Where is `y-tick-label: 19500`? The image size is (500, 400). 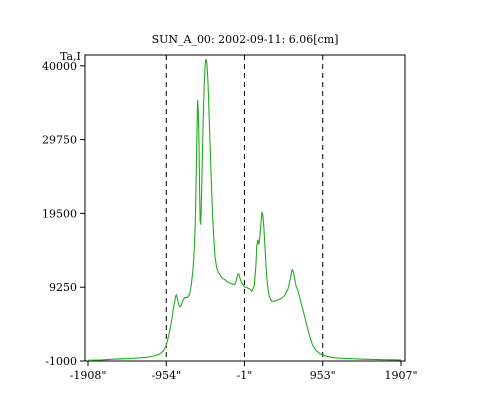
y-tick-label: 19500 is located at coordinates (59, 213).